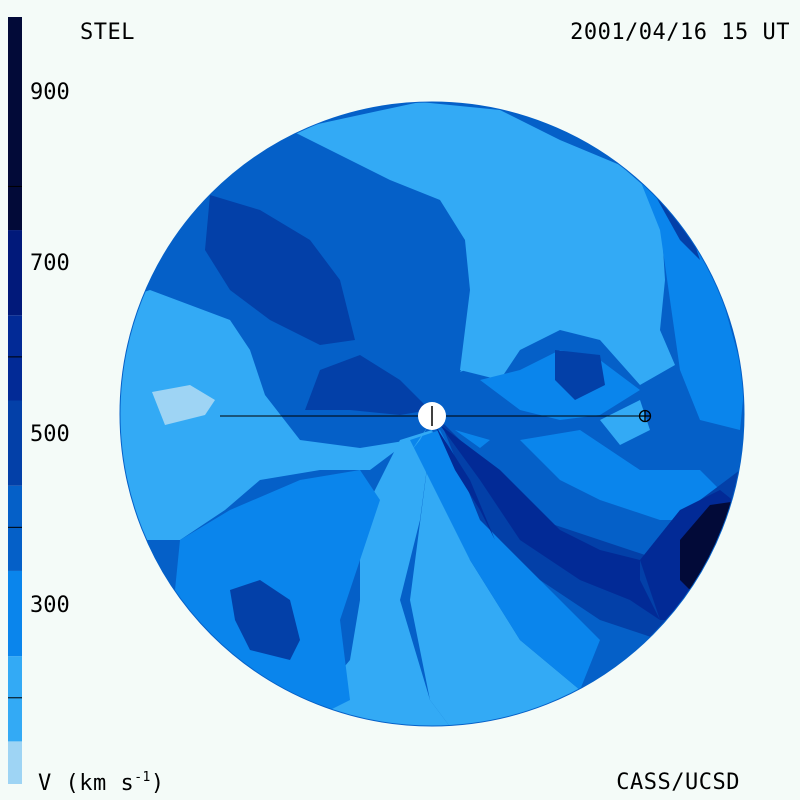 The width and height of the screenshot is (800, 800). Describe the element at coordinates (50, 92) in the screenshot. I see `colorbar-tick-900: 900` at that location.